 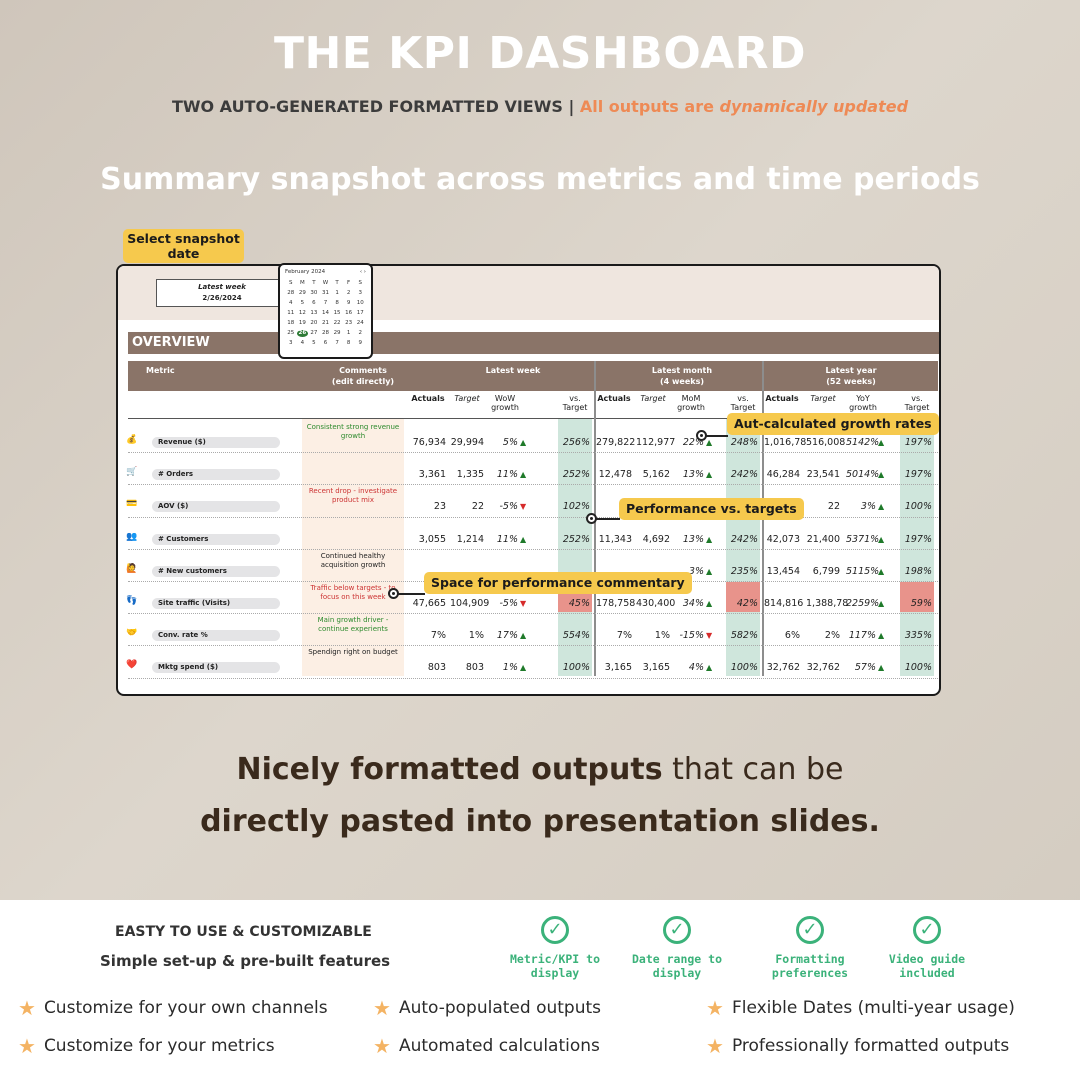 What do you see at coordinates (360, 303) in the screenshot?
I see `calendar-day: 10` at bounding box center [360, 303].